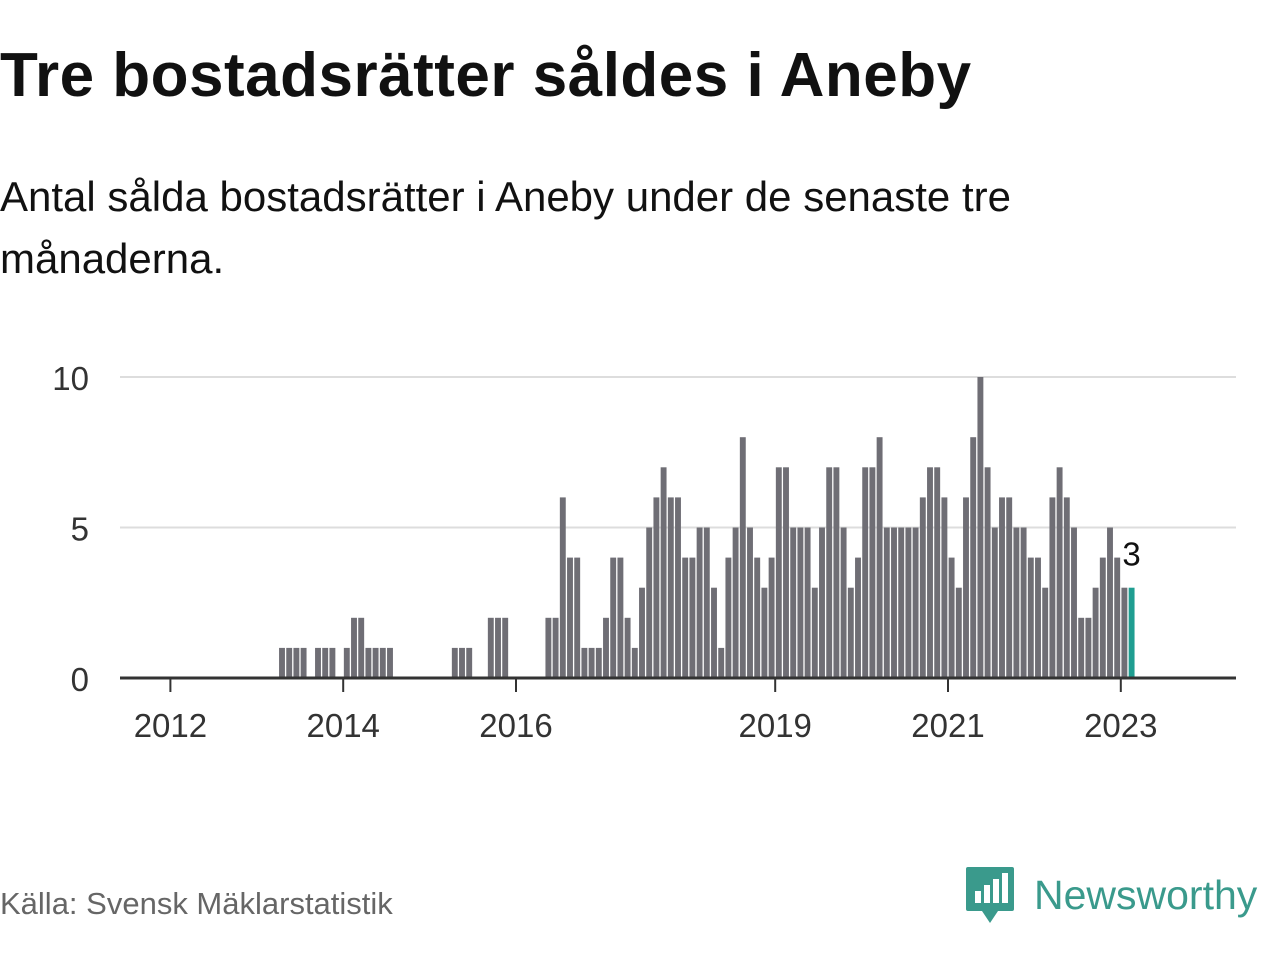 The width and height of the screenshot is (1280, 960). Describe the element at coordinates (774, 725) in the screenshot. I see `x-tick-label: 2019` at that location.